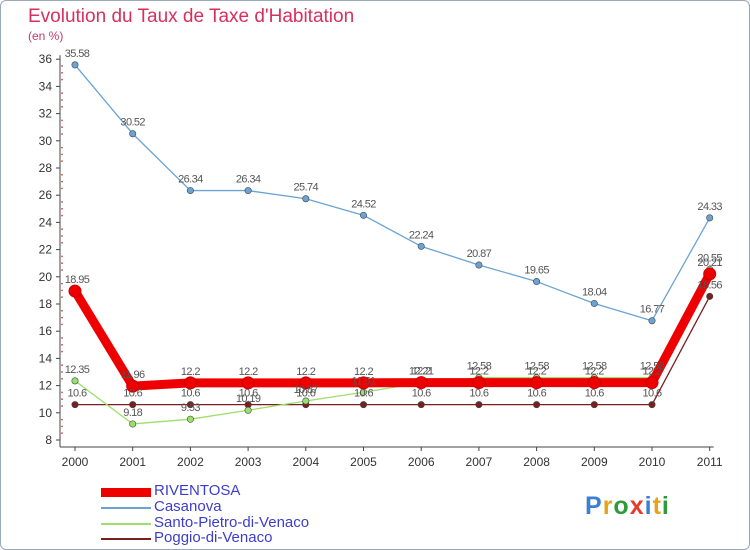  What do you see at coordinates (248, 180) in the screenshot?
I see `data-label: 26.34` at bounding box center [248, 180].